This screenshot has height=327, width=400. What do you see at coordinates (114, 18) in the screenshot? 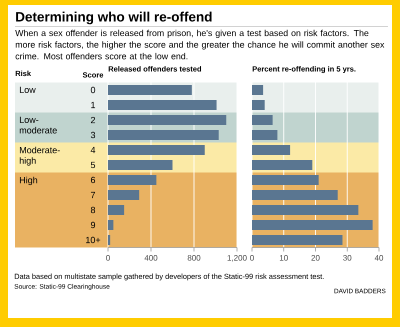
I see `text: Determining who will re-offend` at bounding box center [114, 18].